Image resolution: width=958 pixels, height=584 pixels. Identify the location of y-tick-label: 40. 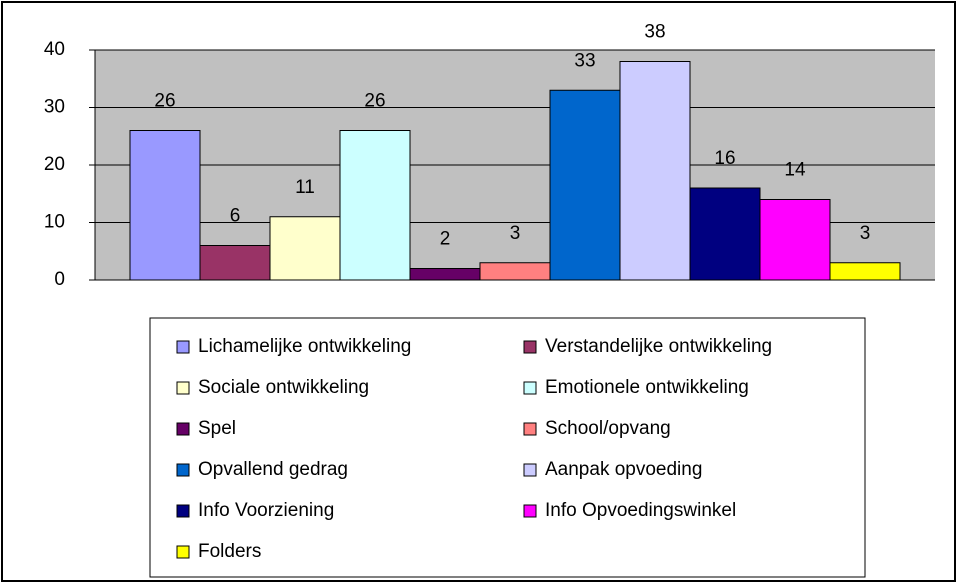
(54, 49).